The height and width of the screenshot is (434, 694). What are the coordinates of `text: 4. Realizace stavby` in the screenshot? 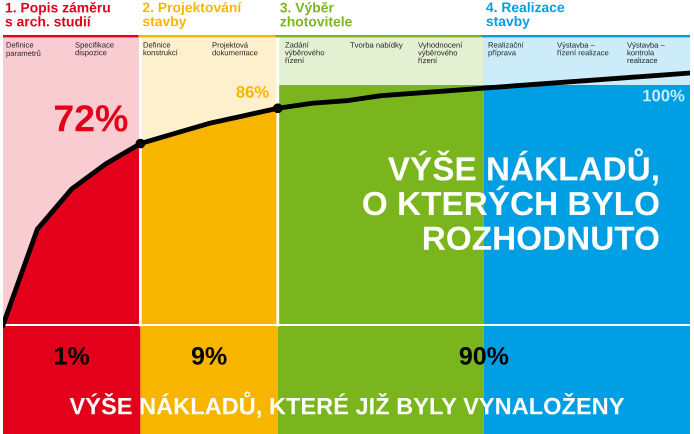 It's located at (525, 15).